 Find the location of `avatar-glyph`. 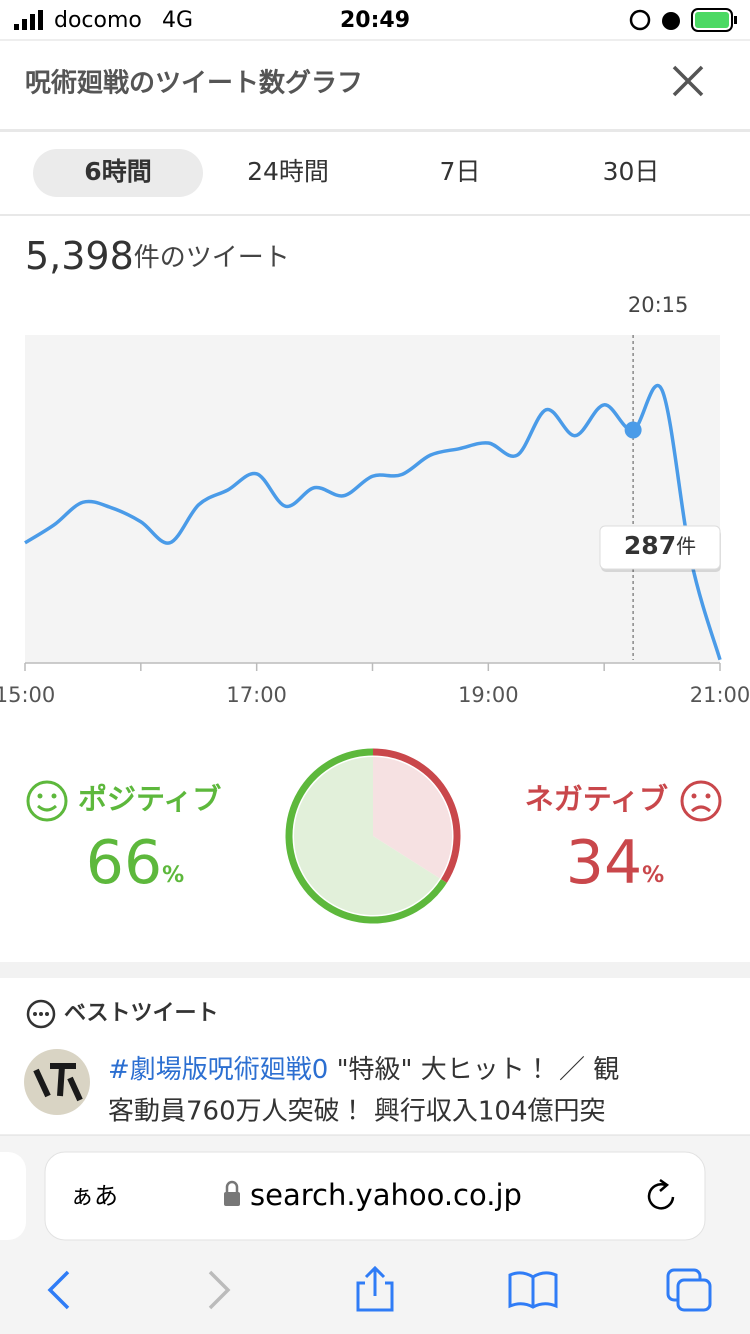

avatar-glyph is located at coordinates (58, 1082).